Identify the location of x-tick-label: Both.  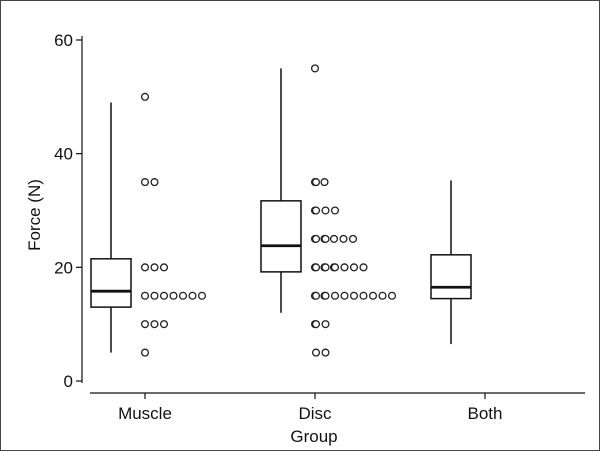
(485, 413).